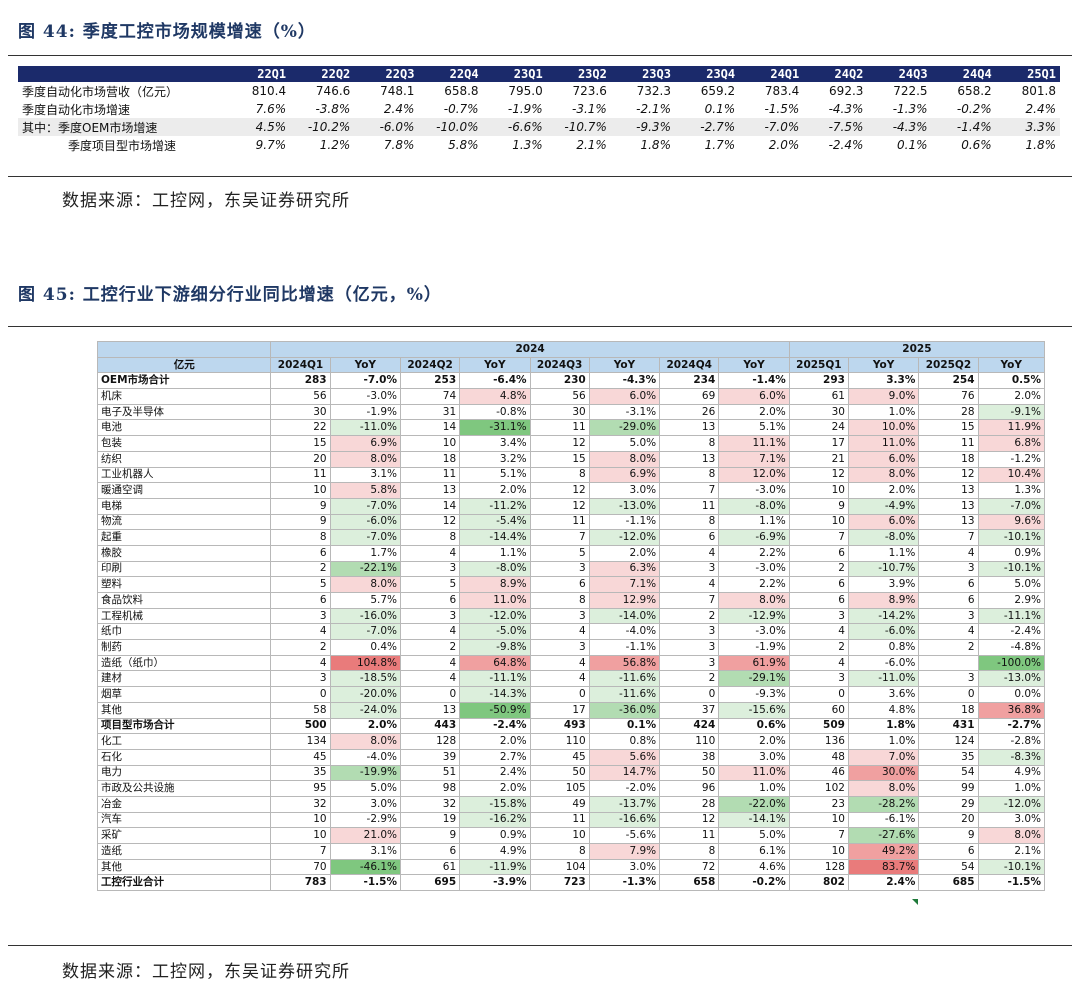 This screenshot has width=1080, height=989. What do you see at coordinates (365, 632) in the screenshot?
I see `yoy-cell: -7.0%` at bounding box center [365, 632].